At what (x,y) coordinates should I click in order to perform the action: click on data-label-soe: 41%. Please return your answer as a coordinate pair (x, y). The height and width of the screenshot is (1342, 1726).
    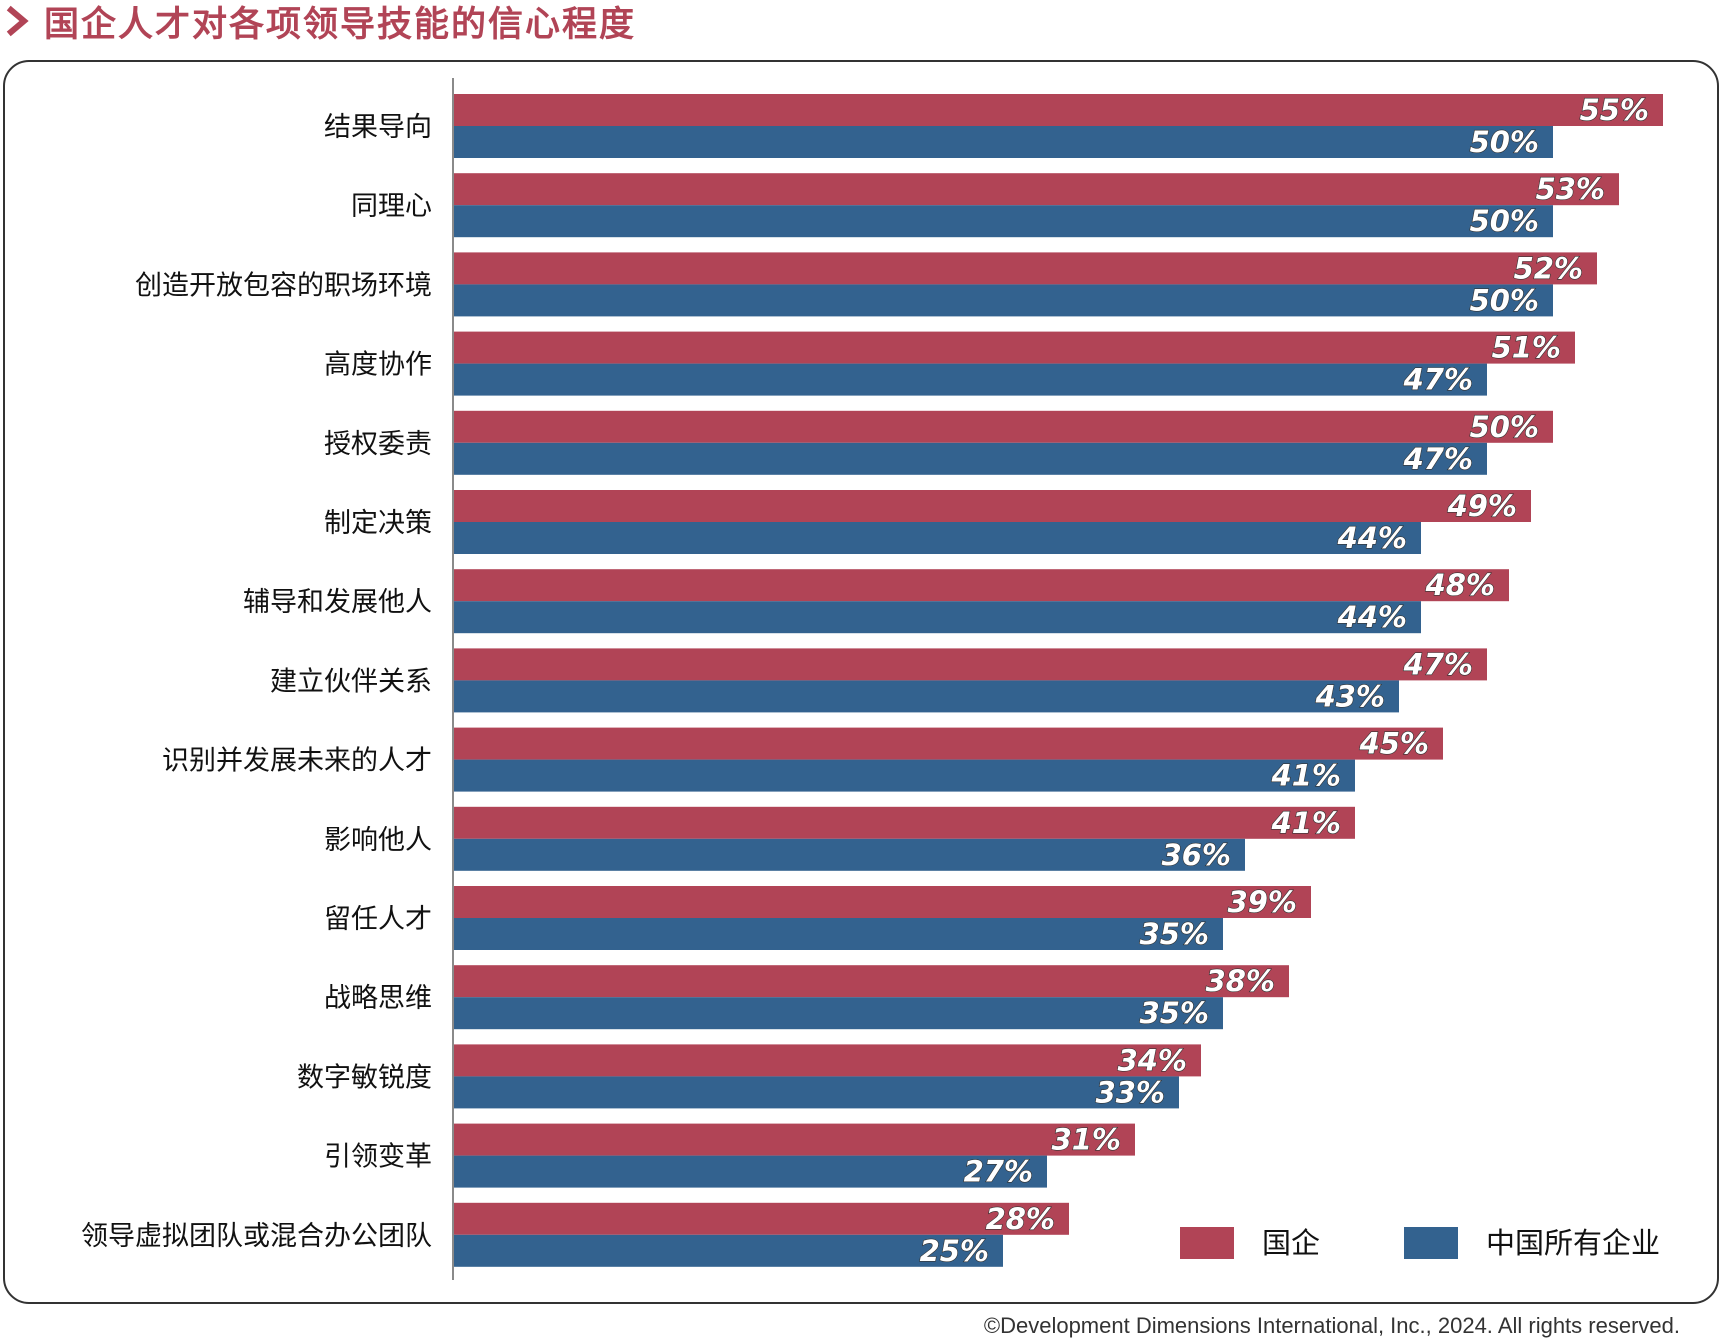
    Looking at the image, I should click on (1306, 823).